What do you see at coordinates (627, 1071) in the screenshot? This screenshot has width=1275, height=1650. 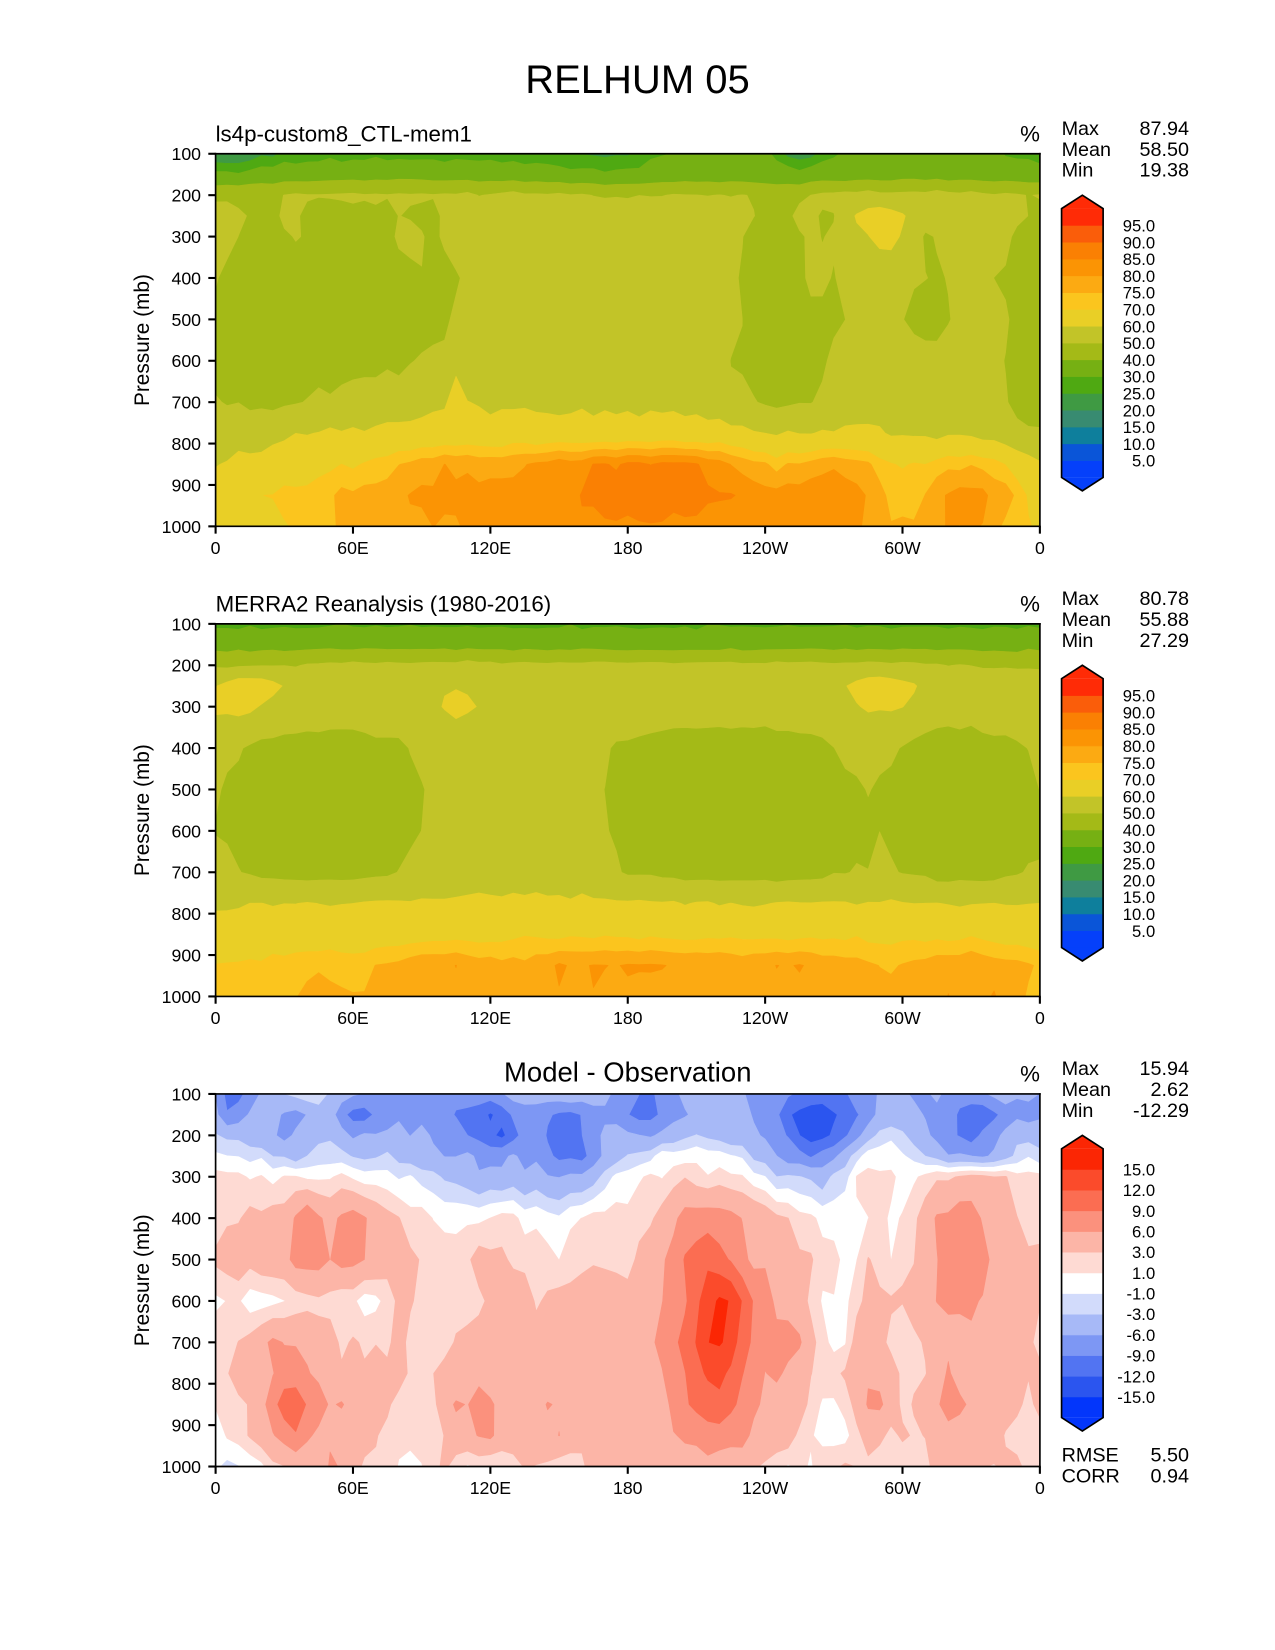 I see `svg-text: Model - Observation` at bounding box center [627, 1071].